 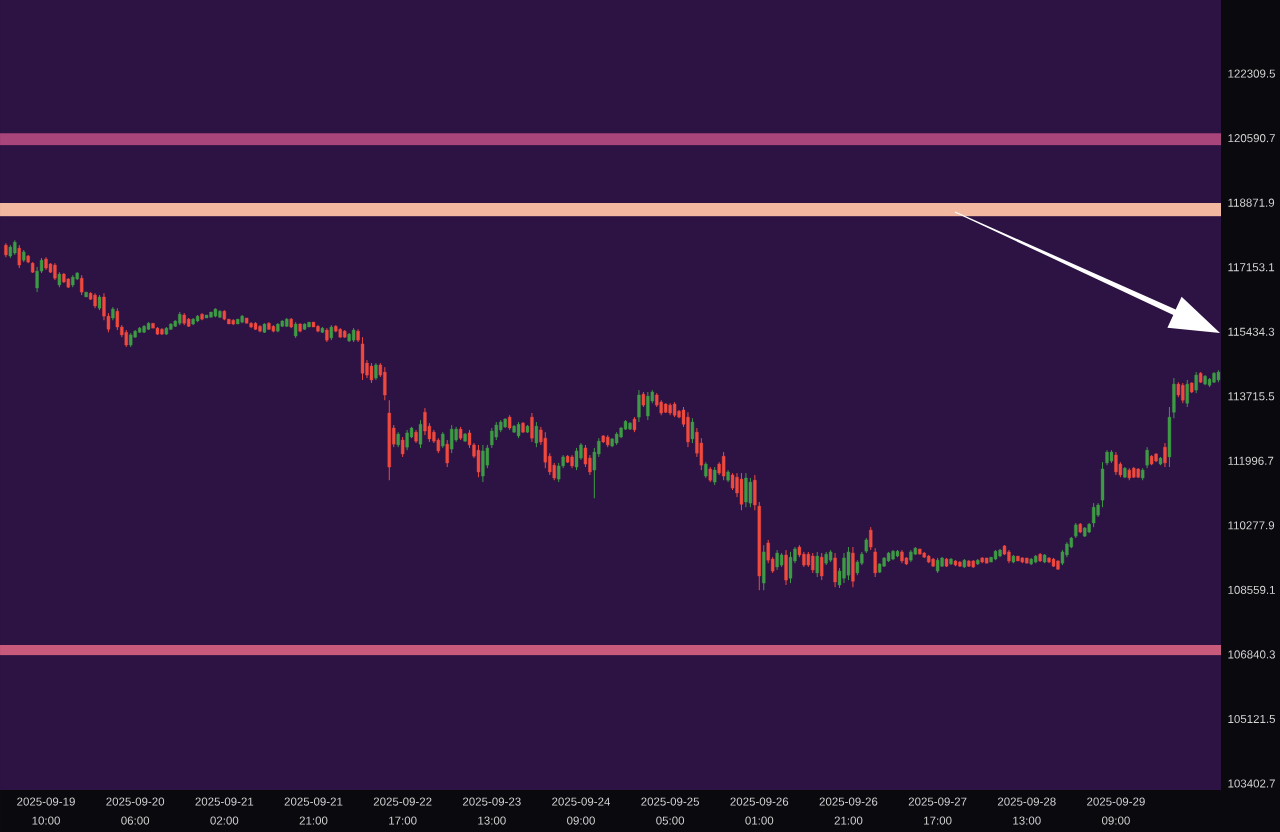 What do you see at coordinates (1251, 267) in the screenshot?
I see `y-tick-label: 117153.1` at bounding box center [1251, 267].